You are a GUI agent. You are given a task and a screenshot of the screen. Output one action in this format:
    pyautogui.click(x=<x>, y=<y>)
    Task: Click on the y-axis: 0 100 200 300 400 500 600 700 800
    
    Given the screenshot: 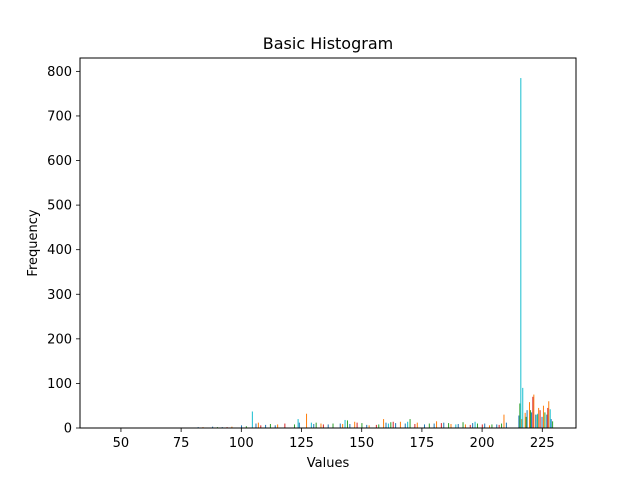 What is the action you would take?
    pyautogui.click(x=63, y=251)
    